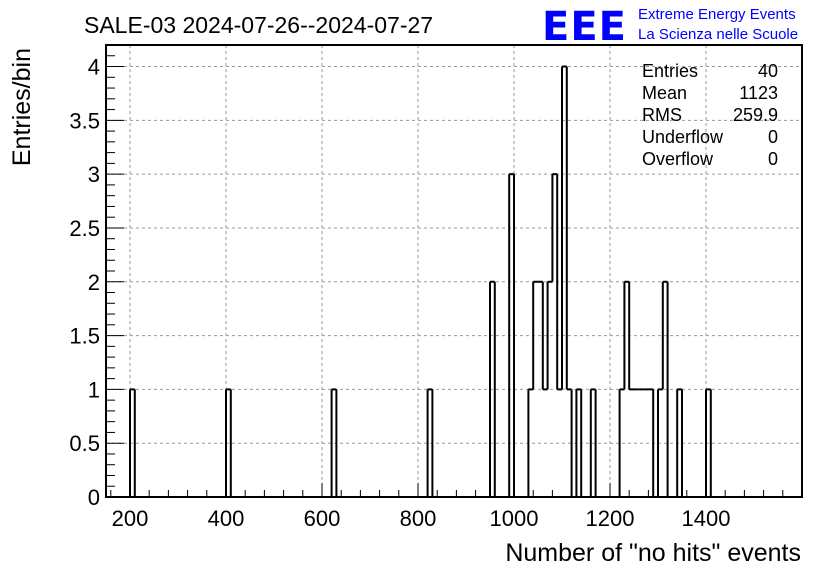 This screenshot has height=572, width=836. What do you see at coordinates (226, 518) in the screenshot?
I see `x-tick-label: 400` at bounding box center [226, 518].